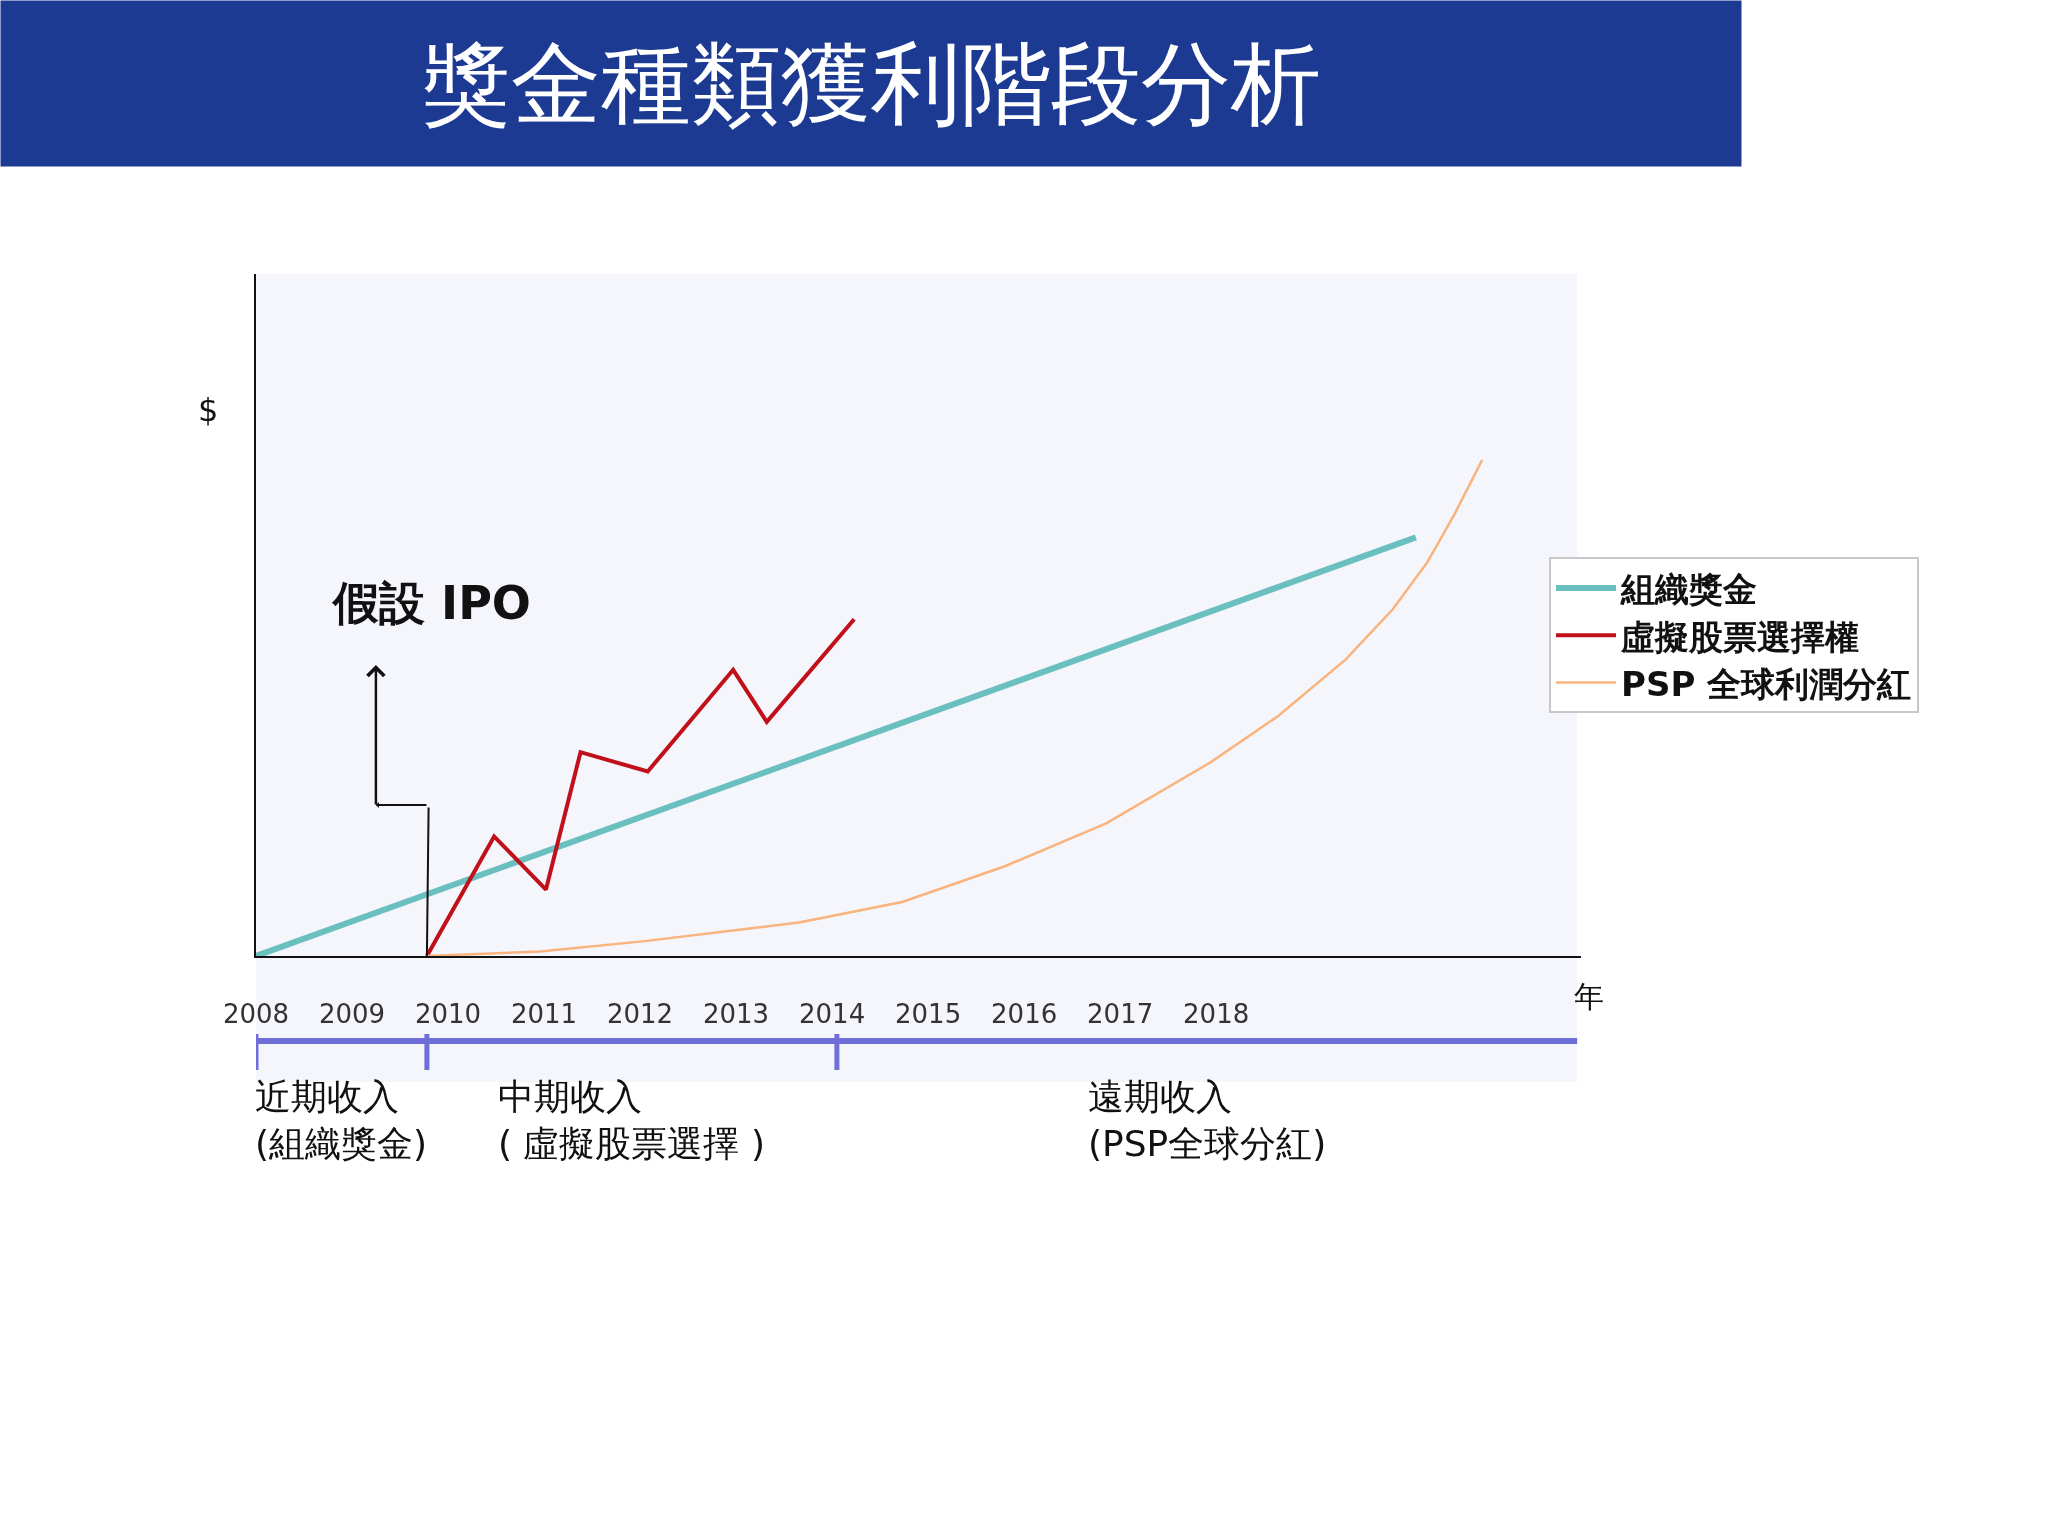 The width and height of the screenshot is (2048, 1536). Describe the element at coordinates (431, 603) in the screenshot. I see `annotation: 假設 IPO` at that location.